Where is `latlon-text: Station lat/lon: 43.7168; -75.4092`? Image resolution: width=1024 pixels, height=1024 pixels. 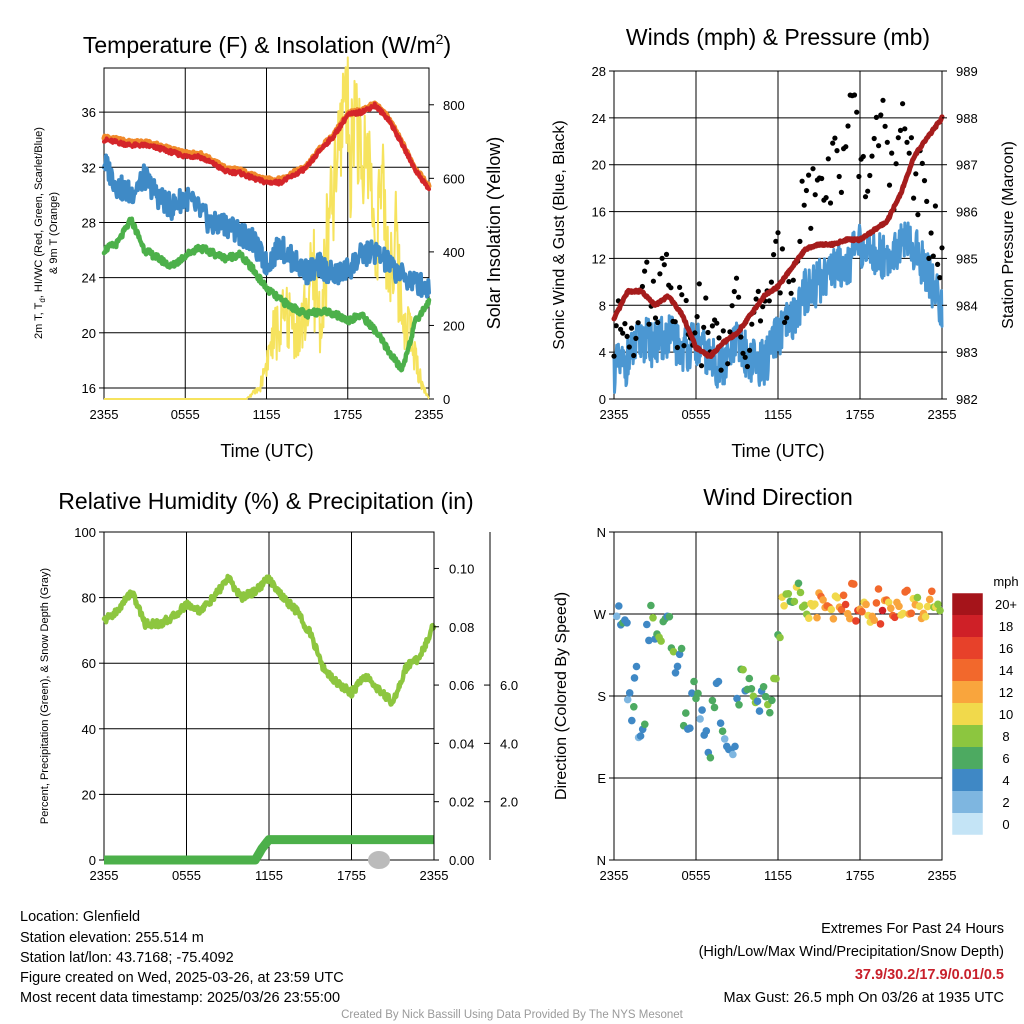 latlon-text: Station lat/lon: 43.7168; -75.4092 is located at coordinates (127, 958).